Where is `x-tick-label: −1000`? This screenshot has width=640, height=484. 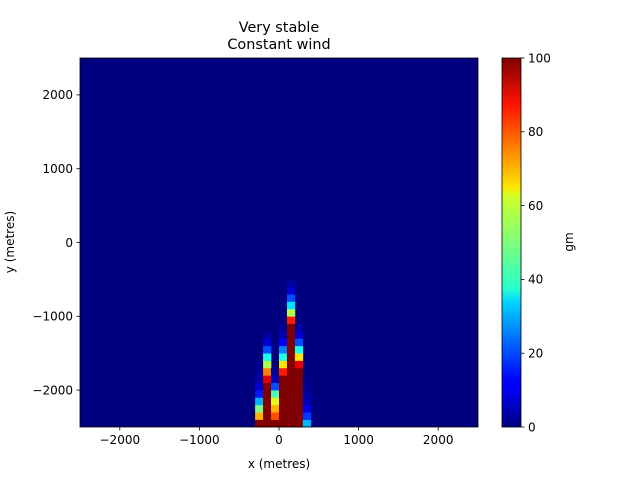
x-tick-label: −1000 is located at coordinates (199, 440).